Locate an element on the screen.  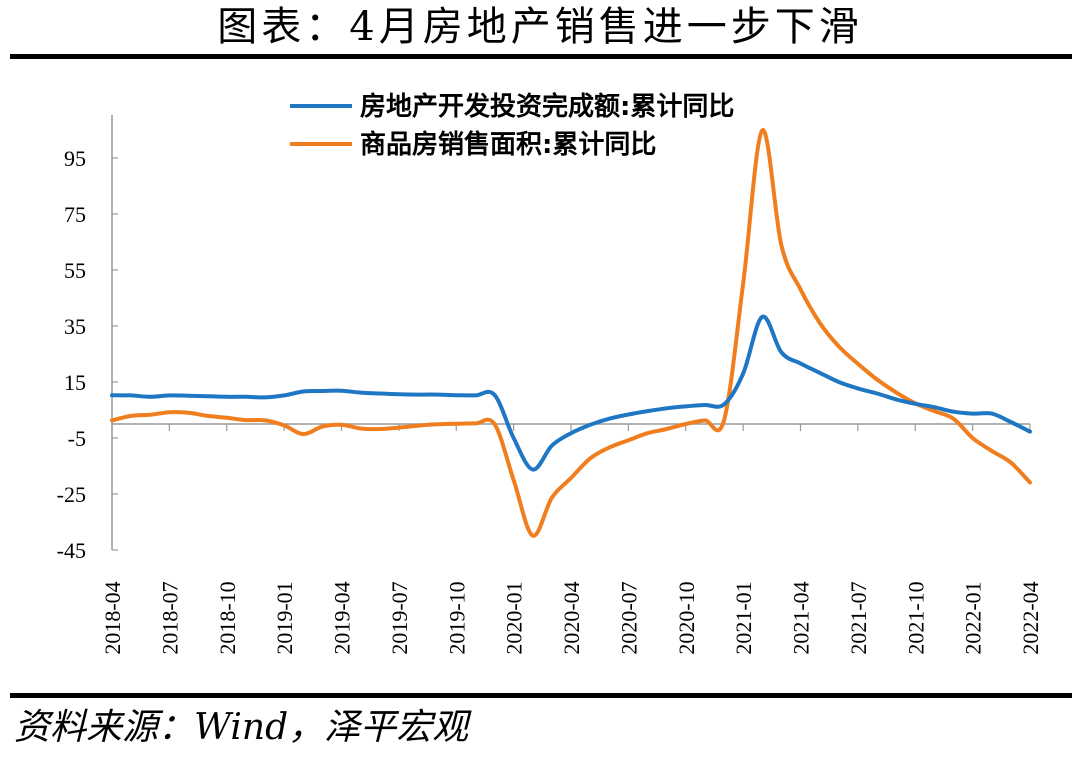
x-tick-label: 2019-01 is located at coordinates (284, 617).